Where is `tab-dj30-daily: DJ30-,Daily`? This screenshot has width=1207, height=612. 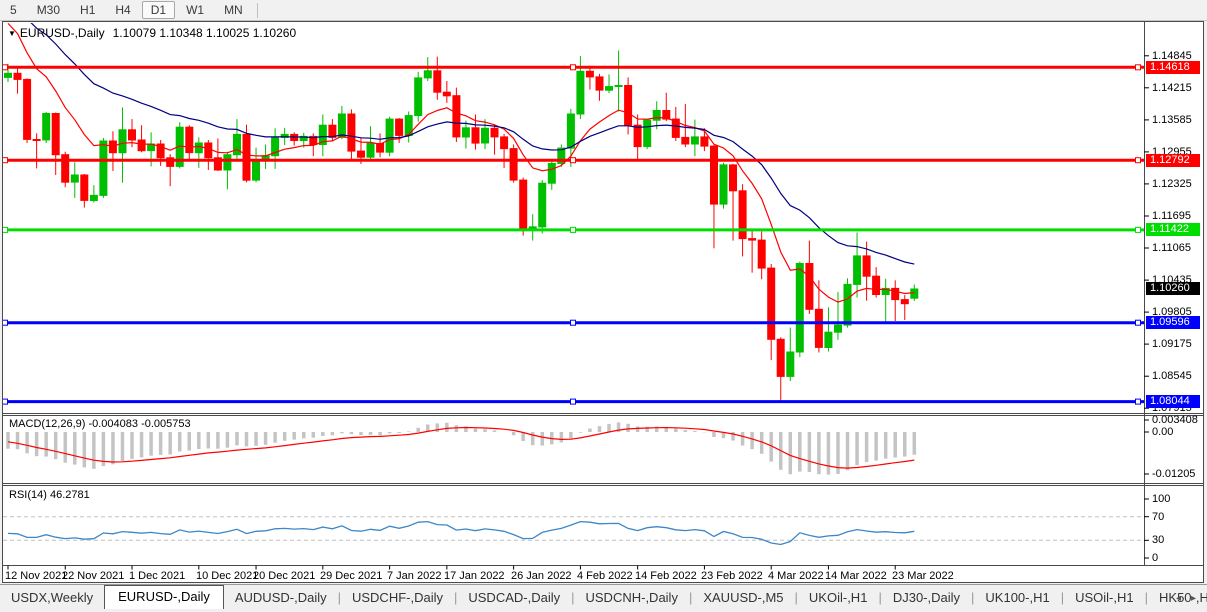
tab-dj30-daily: DJ30-,Daily is located at coordinates (926, 597).